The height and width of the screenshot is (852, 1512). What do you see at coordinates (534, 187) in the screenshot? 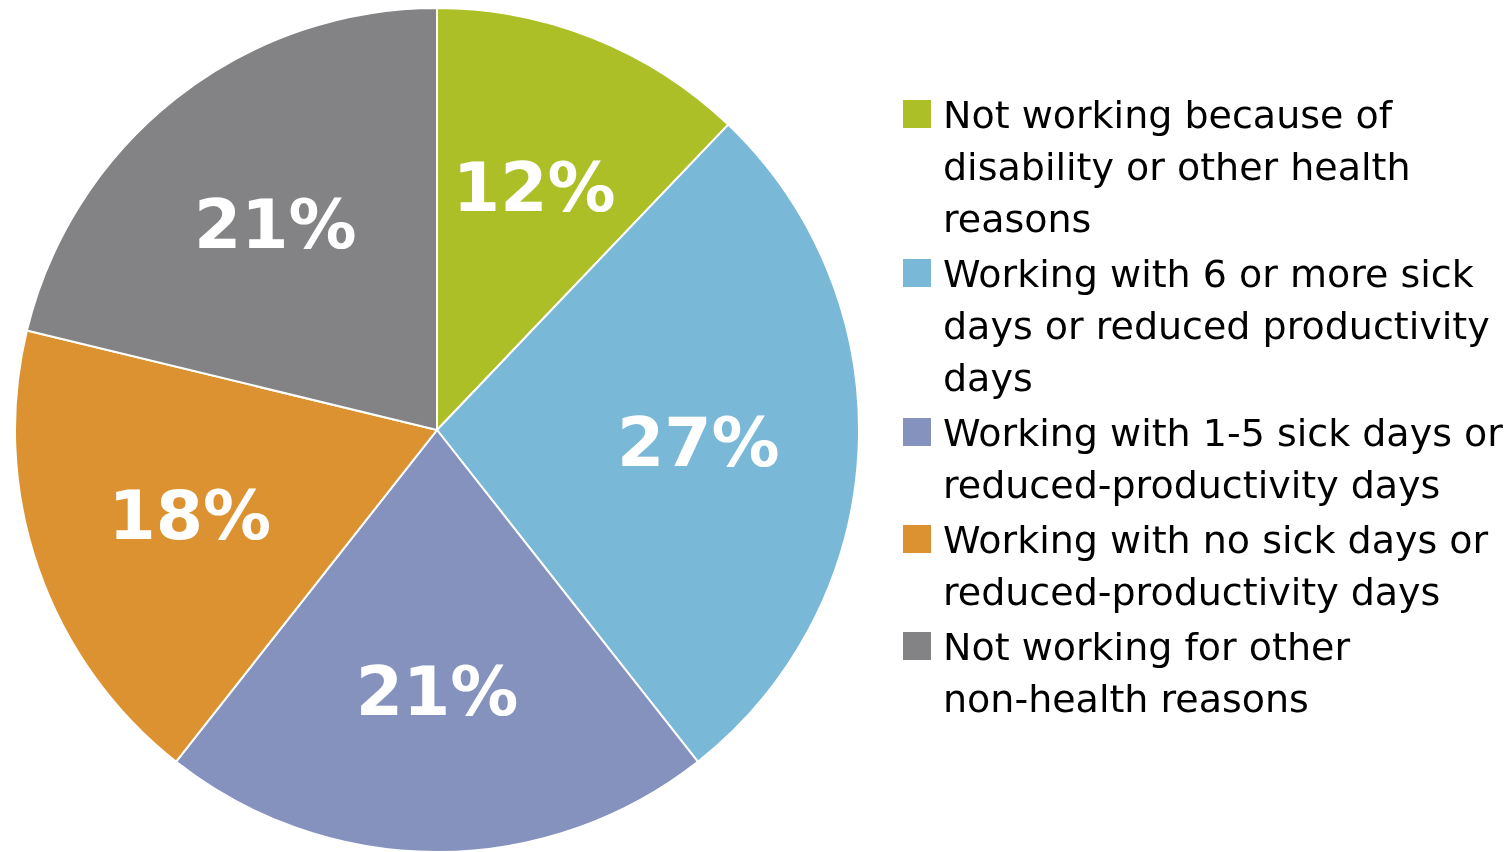
I see `data-label: 12%` at bounding box center [534, 187].